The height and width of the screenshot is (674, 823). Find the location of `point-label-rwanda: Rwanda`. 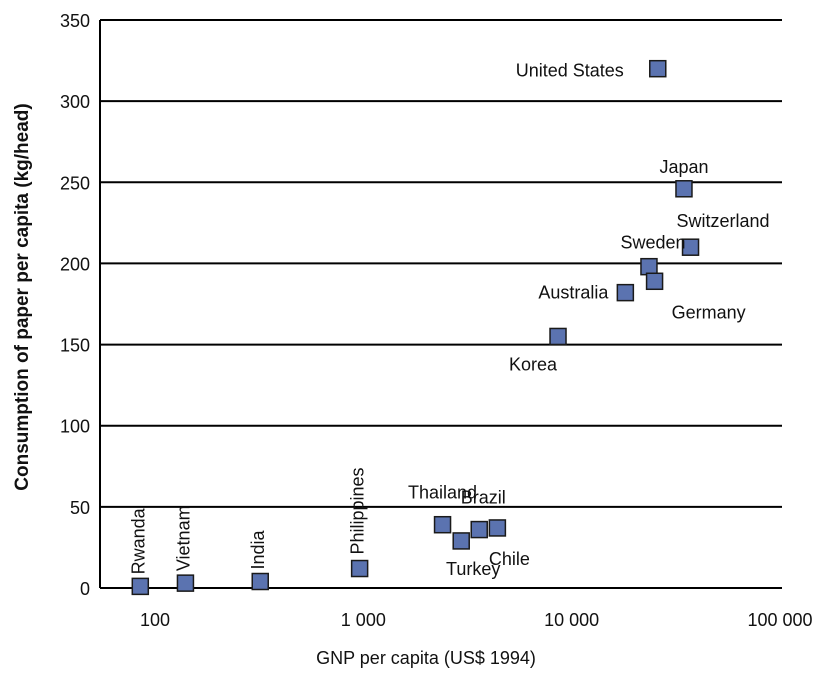

point-label-rwanda: Rwanda is located at coordinates (138, 540).